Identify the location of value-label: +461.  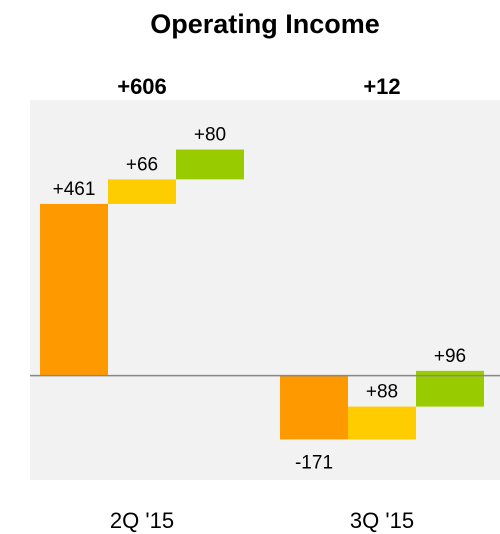
(74, 189).